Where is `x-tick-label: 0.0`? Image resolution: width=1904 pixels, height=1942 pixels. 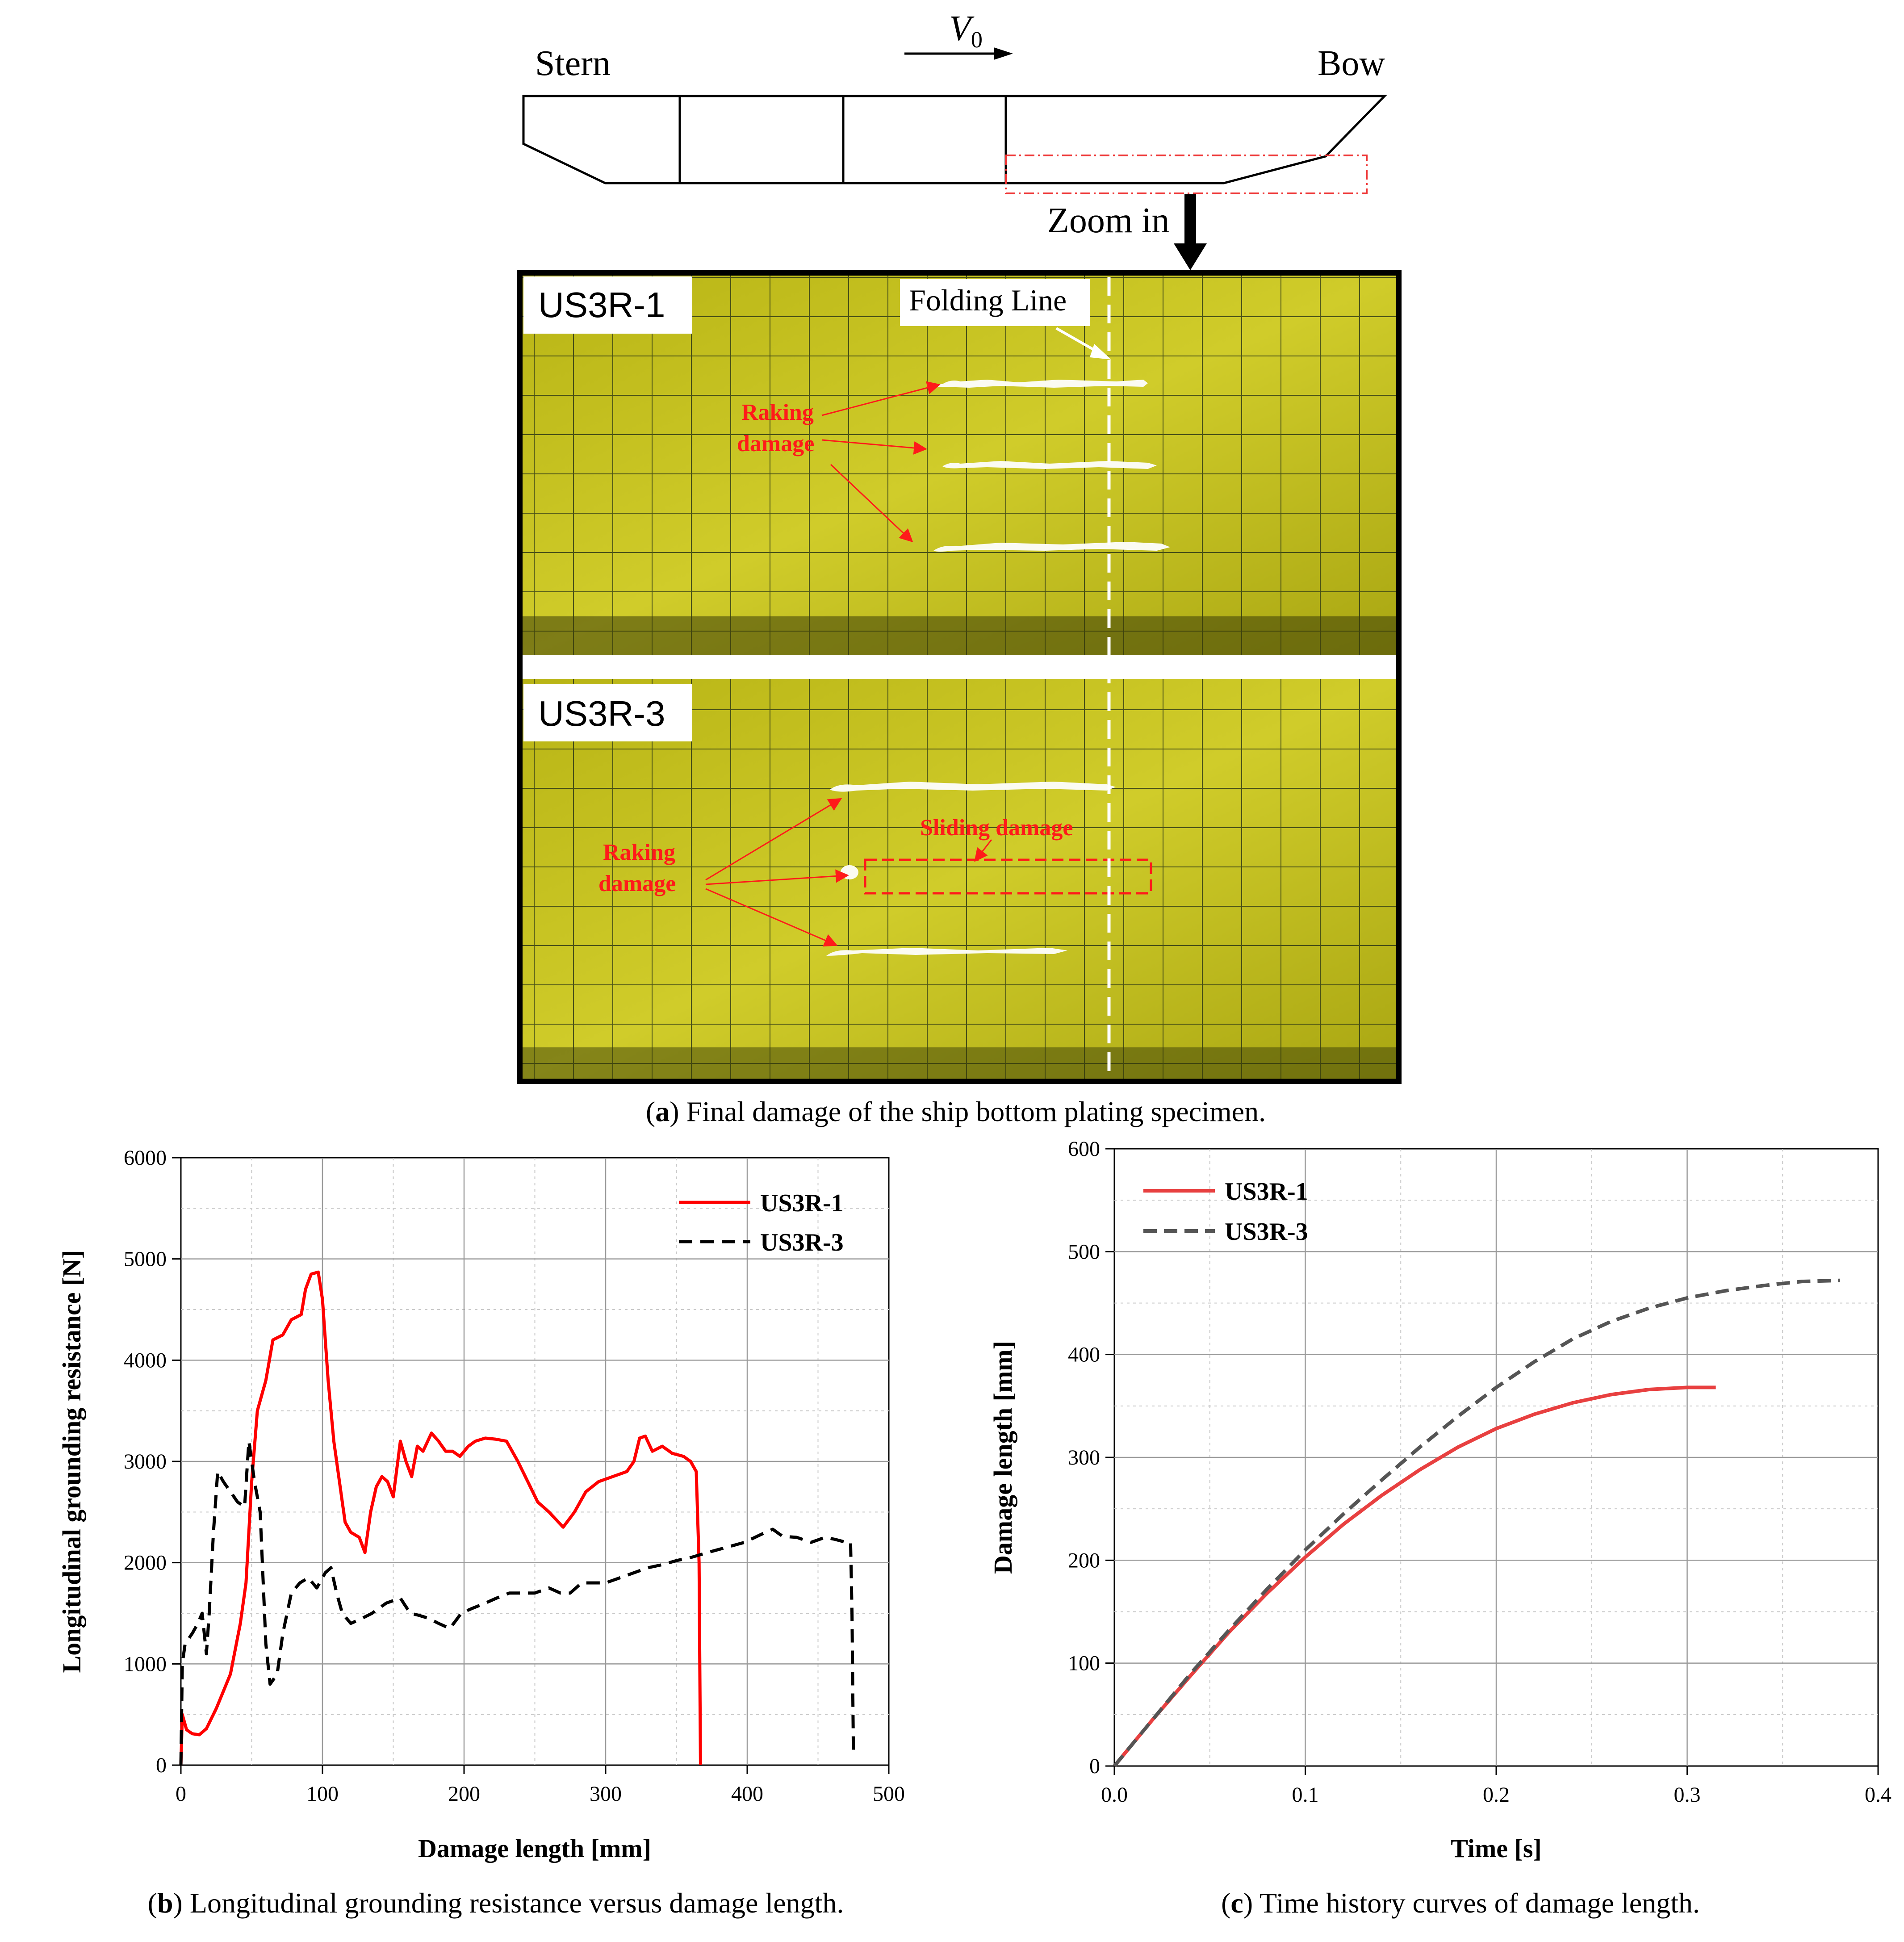 x-tick-label: 0.0 is located at coordinates (1114, 1795).